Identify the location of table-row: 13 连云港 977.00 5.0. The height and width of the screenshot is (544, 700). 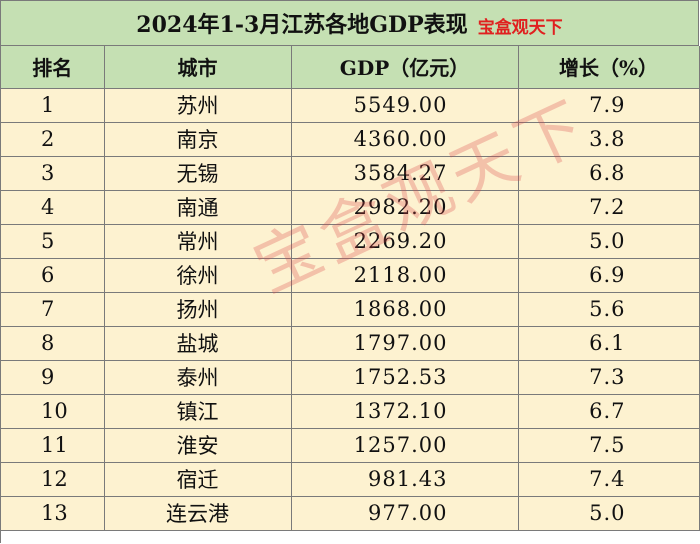
(350, 513).